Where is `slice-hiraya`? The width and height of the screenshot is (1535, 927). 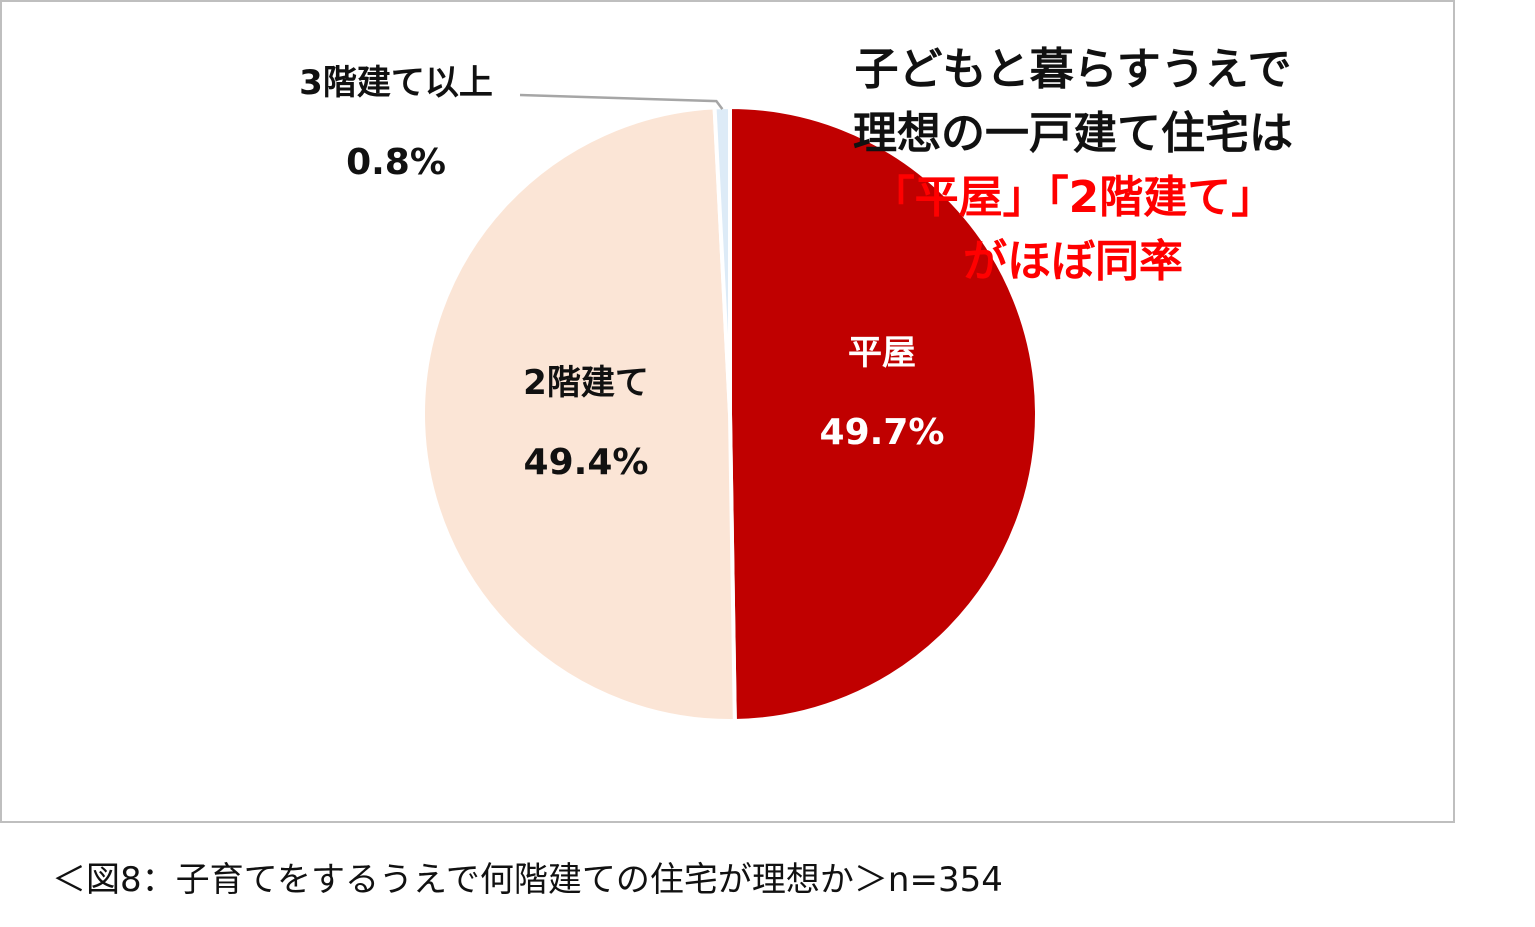
slice-hiraya is located at coordinates (883, 413).